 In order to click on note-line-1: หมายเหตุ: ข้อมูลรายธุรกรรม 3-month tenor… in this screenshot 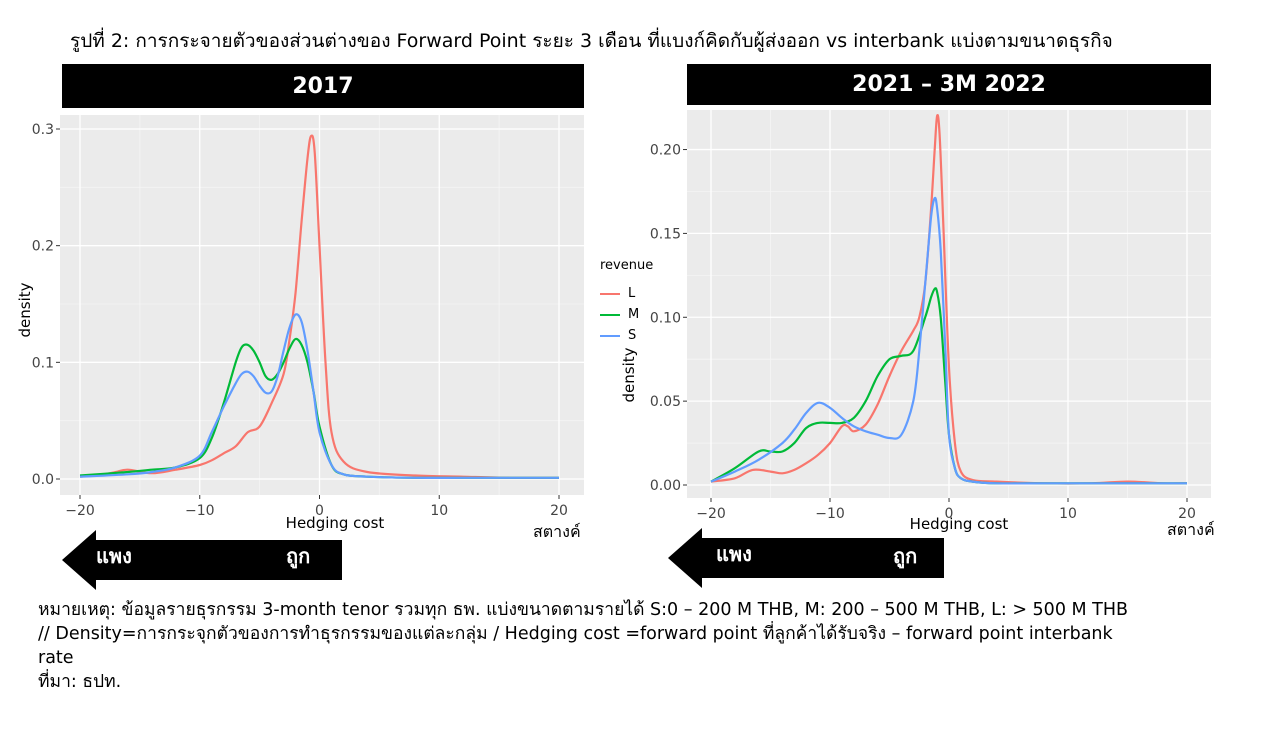, I will do `click(583, 610)`.